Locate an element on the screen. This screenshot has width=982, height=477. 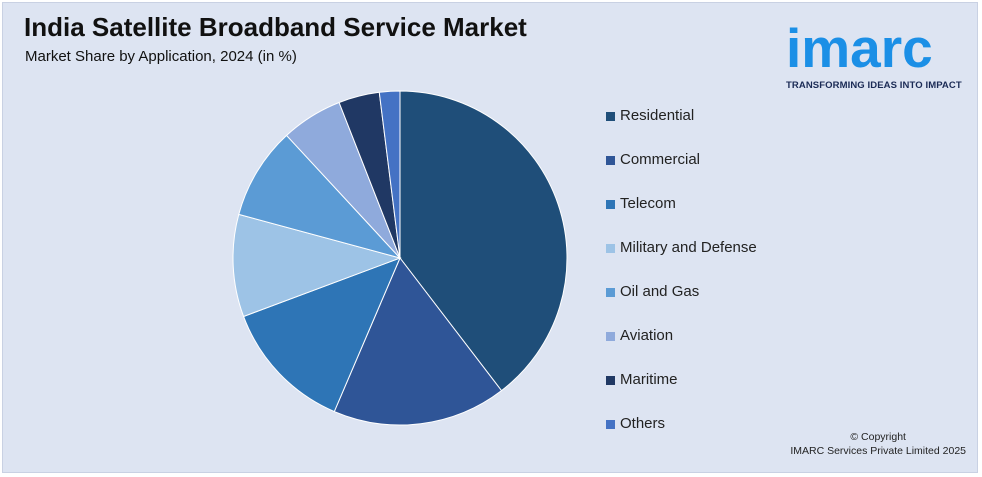
legend-item: Others is located at coordinates (681, 437).